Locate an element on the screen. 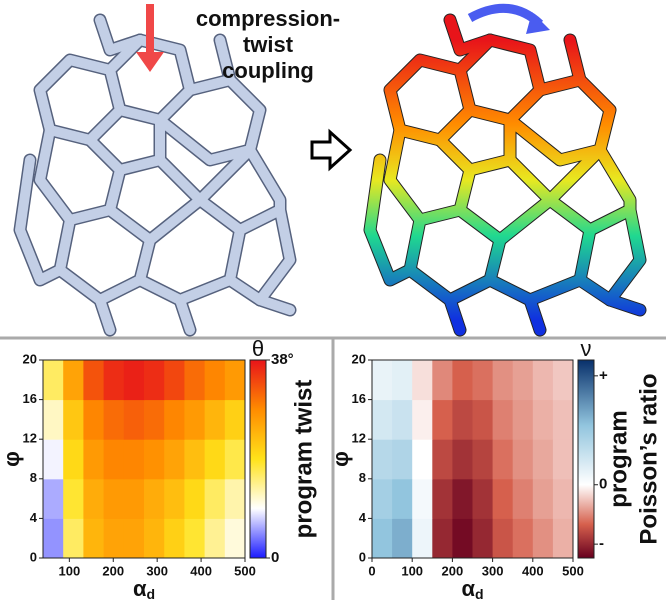 Image resolution: width=666 pixels, height=600 pixels. caption-line: twist is located at coordinates (268, 44).